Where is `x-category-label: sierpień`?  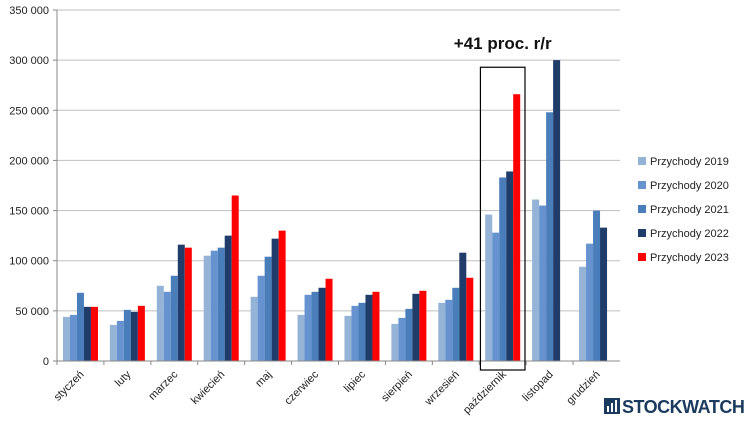
x-category-label: sierpień is located at coordinates (397, 387).